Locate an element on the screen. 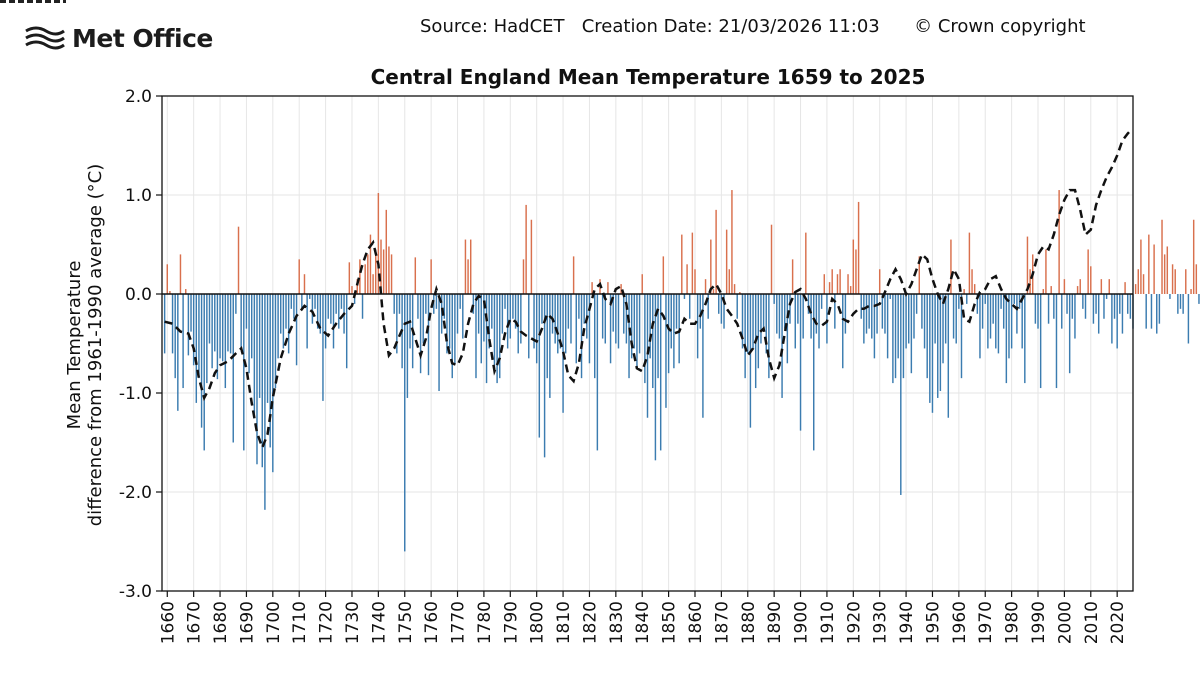 The width and height of the screenshot is (1200, 683). bar-1916 is located at coordinates (843, 331).